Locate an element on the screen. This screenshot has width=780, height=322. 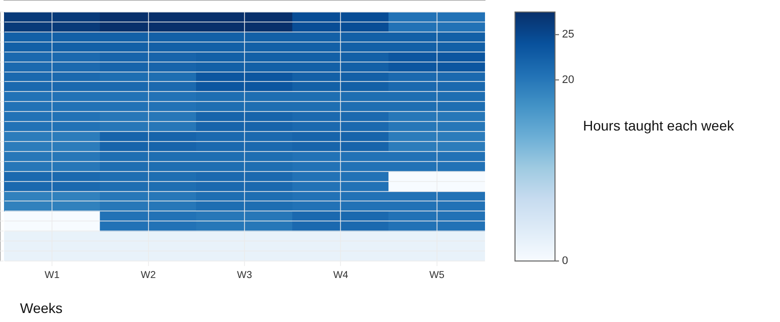
x-tick-label: W1 is located at coordinates (52, 275).